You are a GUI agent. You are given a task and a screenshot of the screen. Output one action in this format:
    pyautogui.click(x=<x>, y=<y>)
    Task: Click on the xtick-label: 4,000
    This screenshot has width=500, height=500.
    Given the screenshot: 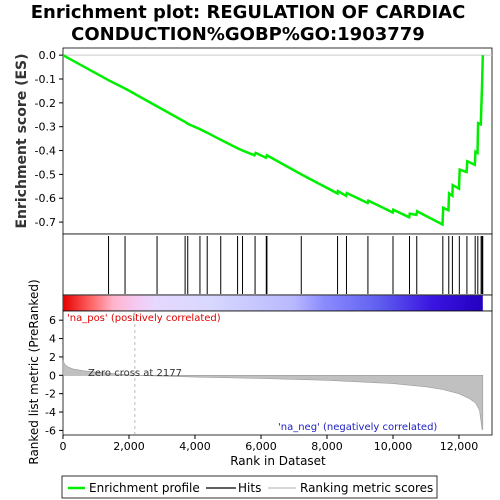 What is the action you would take?
    pyautogui.click(x=195, y=446)
    